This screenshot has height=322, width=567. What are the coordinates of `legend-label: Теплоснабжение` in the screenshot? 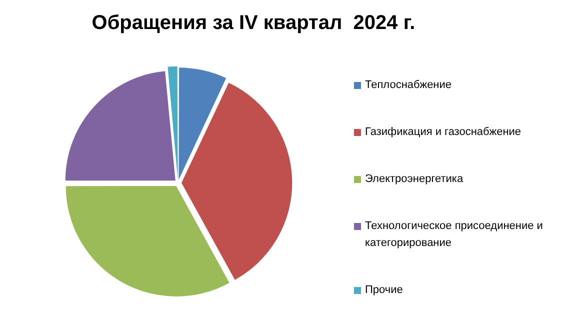 It's located at (408, 85).